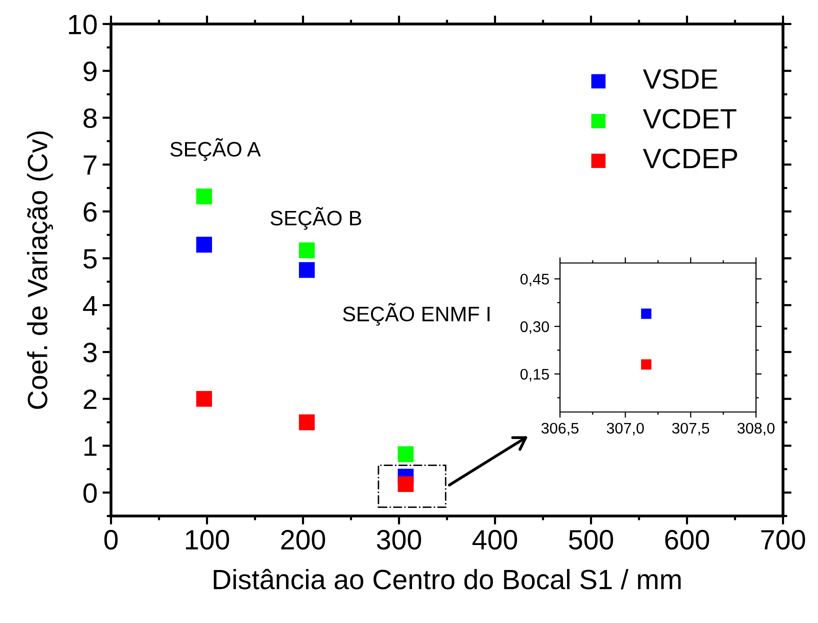  What do you see at coordinates (687, 540) in the screenshot?
I see `x-tick-label: 600` at bounding box center [687, 540].